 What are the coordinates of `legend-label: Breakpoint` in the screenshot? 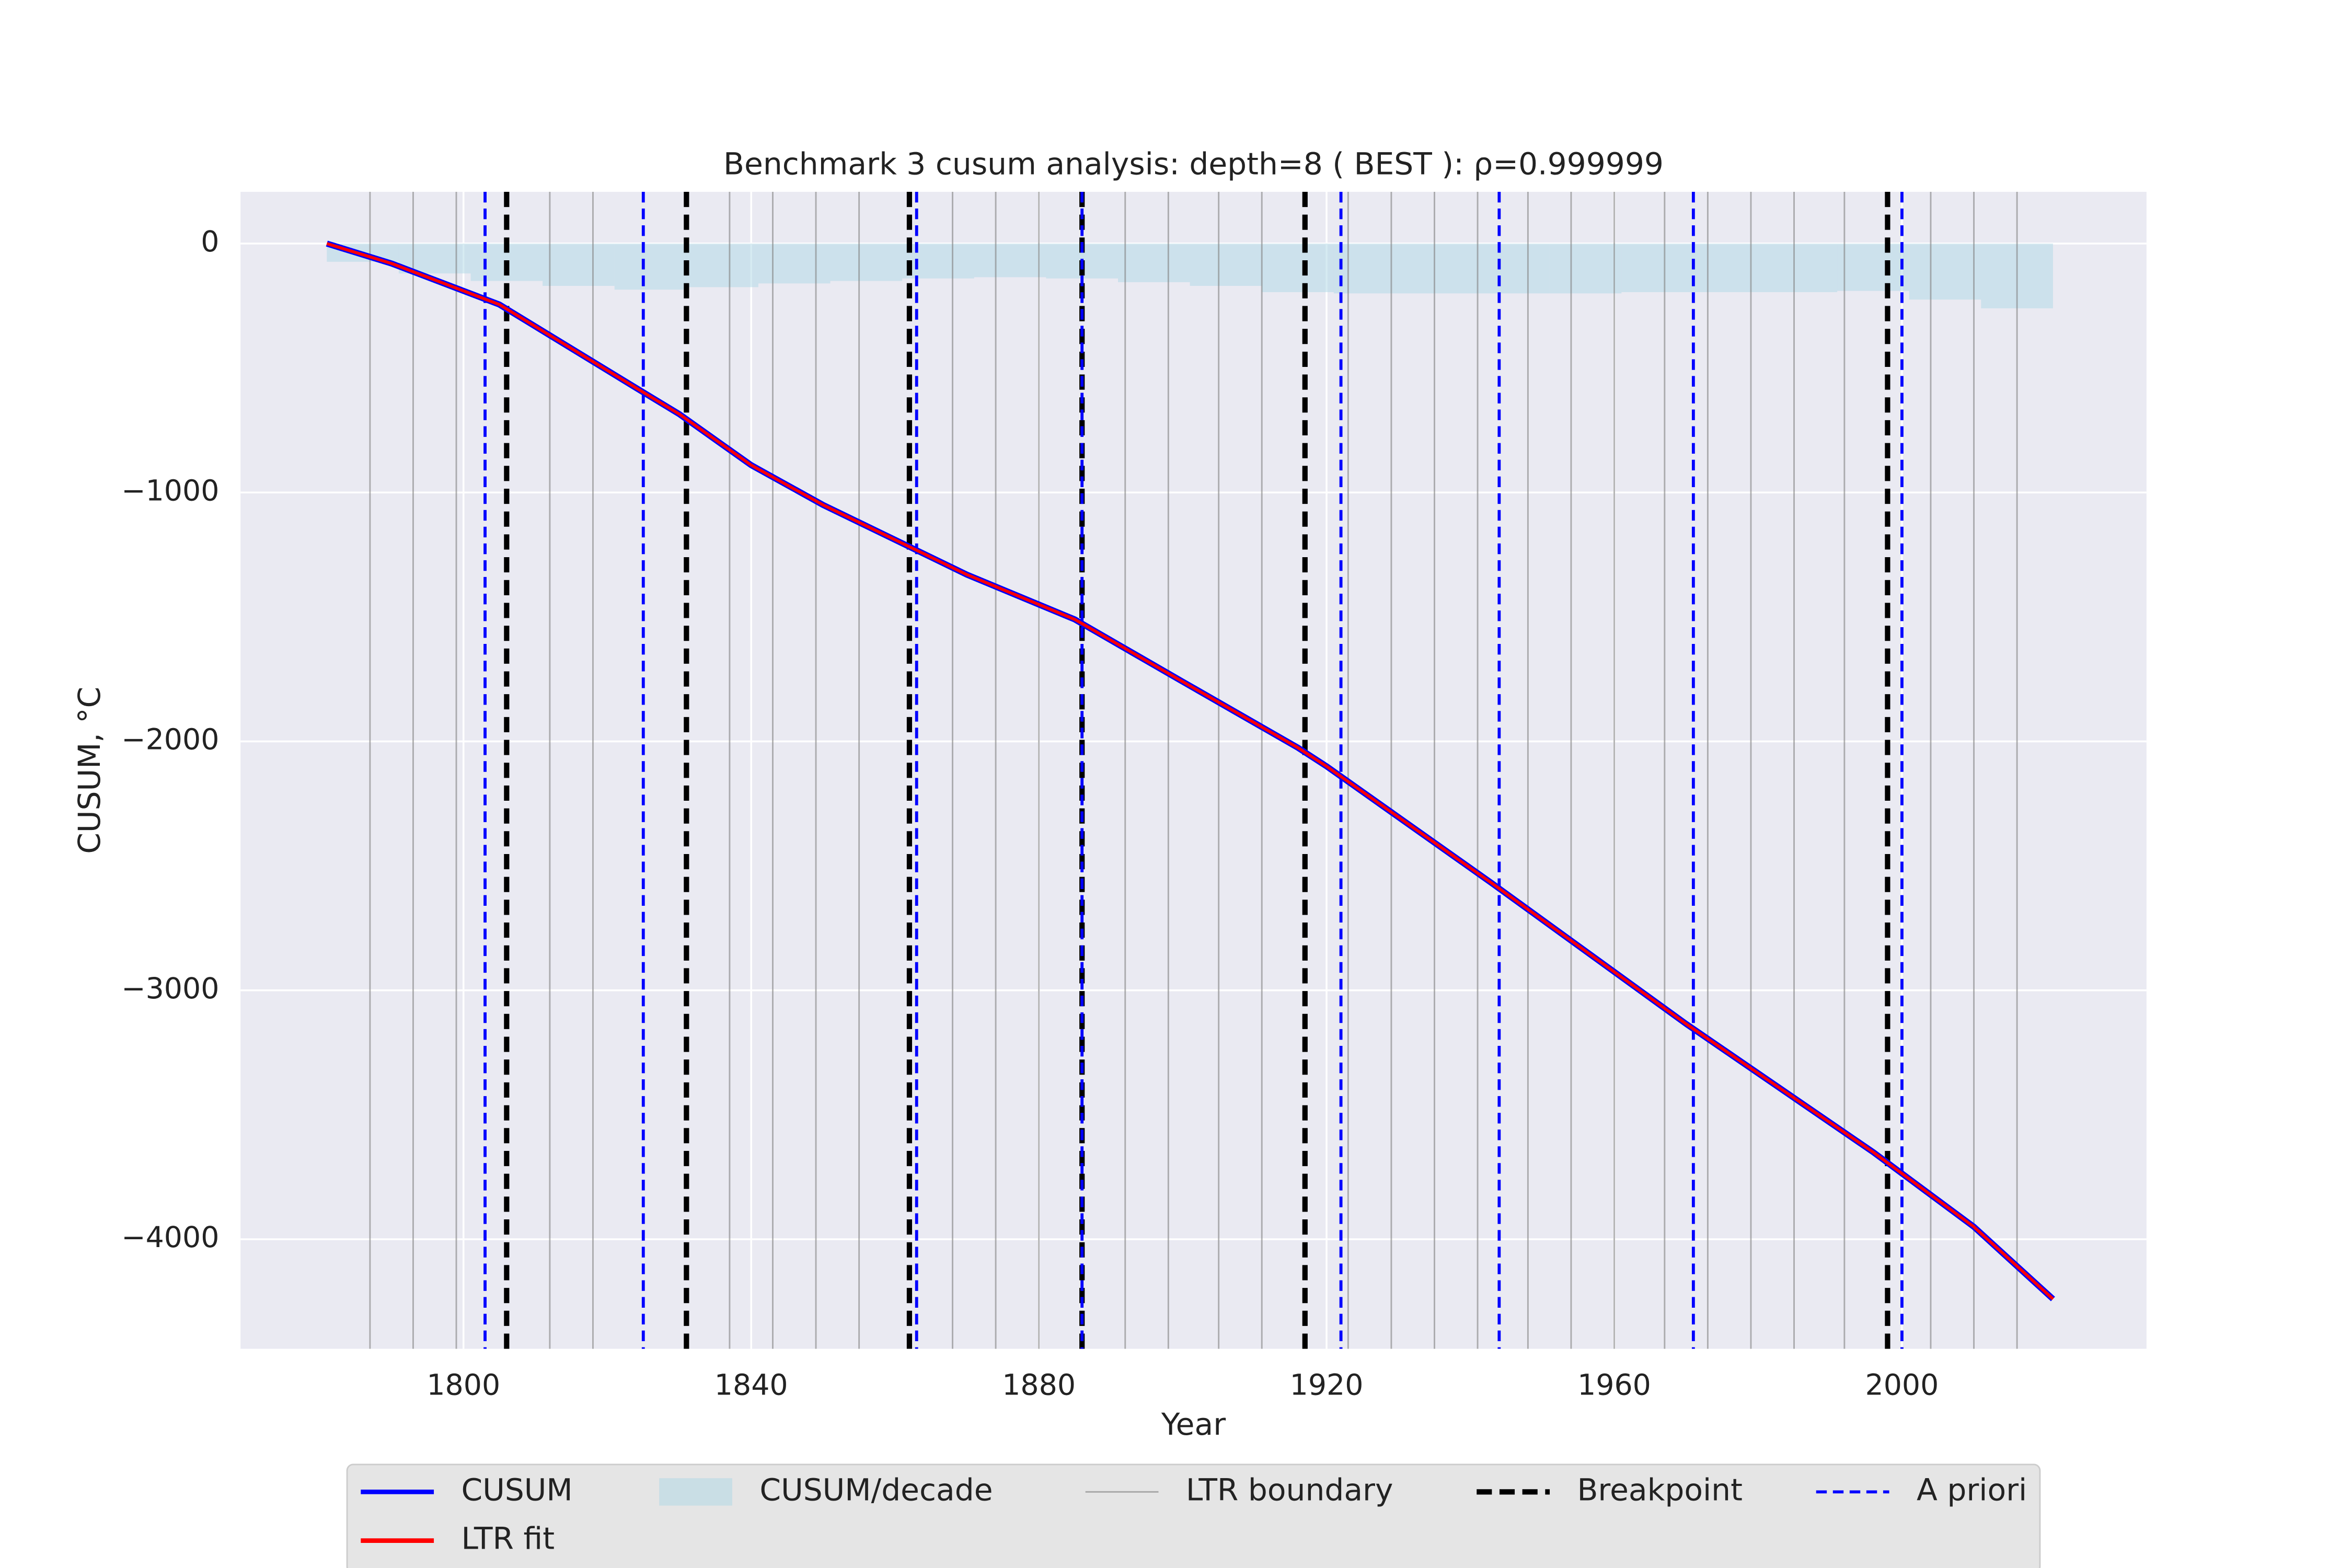 It's located at (1659, 1489).